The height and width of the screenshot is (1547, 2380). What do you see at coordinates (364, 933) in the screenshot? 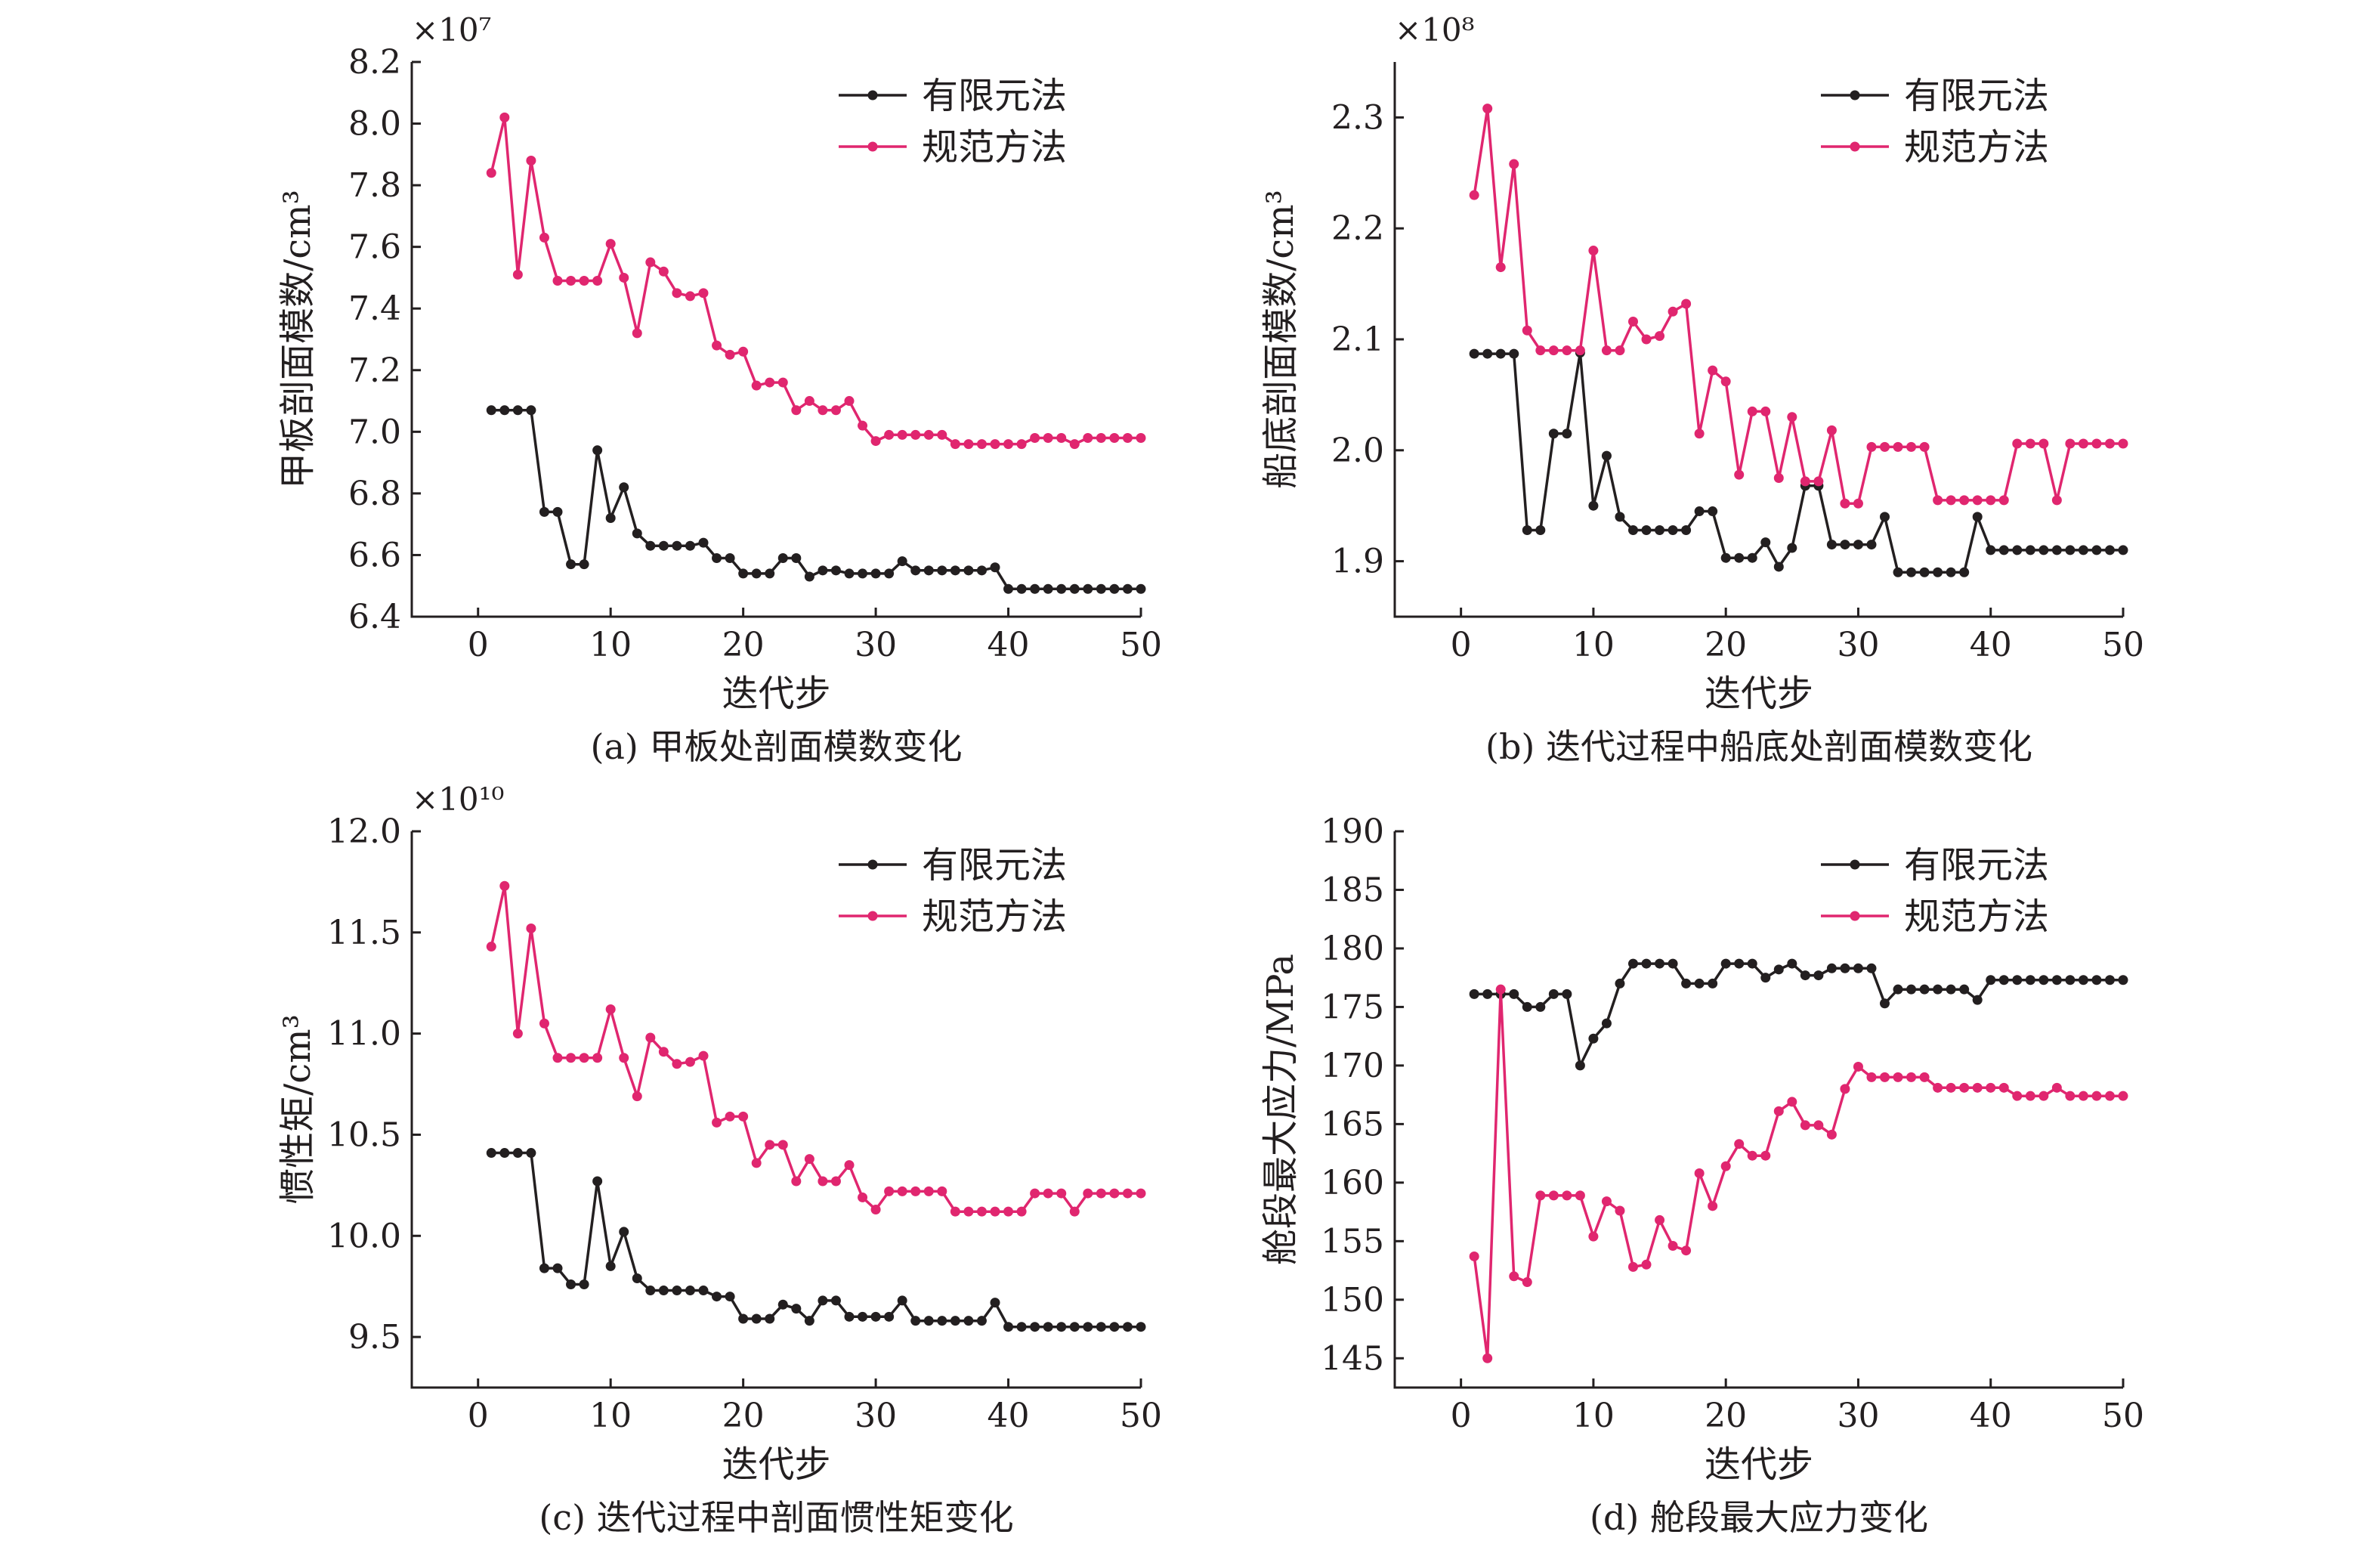
I see `y-tick-label: 11.5` at bounding box center [364, 933].